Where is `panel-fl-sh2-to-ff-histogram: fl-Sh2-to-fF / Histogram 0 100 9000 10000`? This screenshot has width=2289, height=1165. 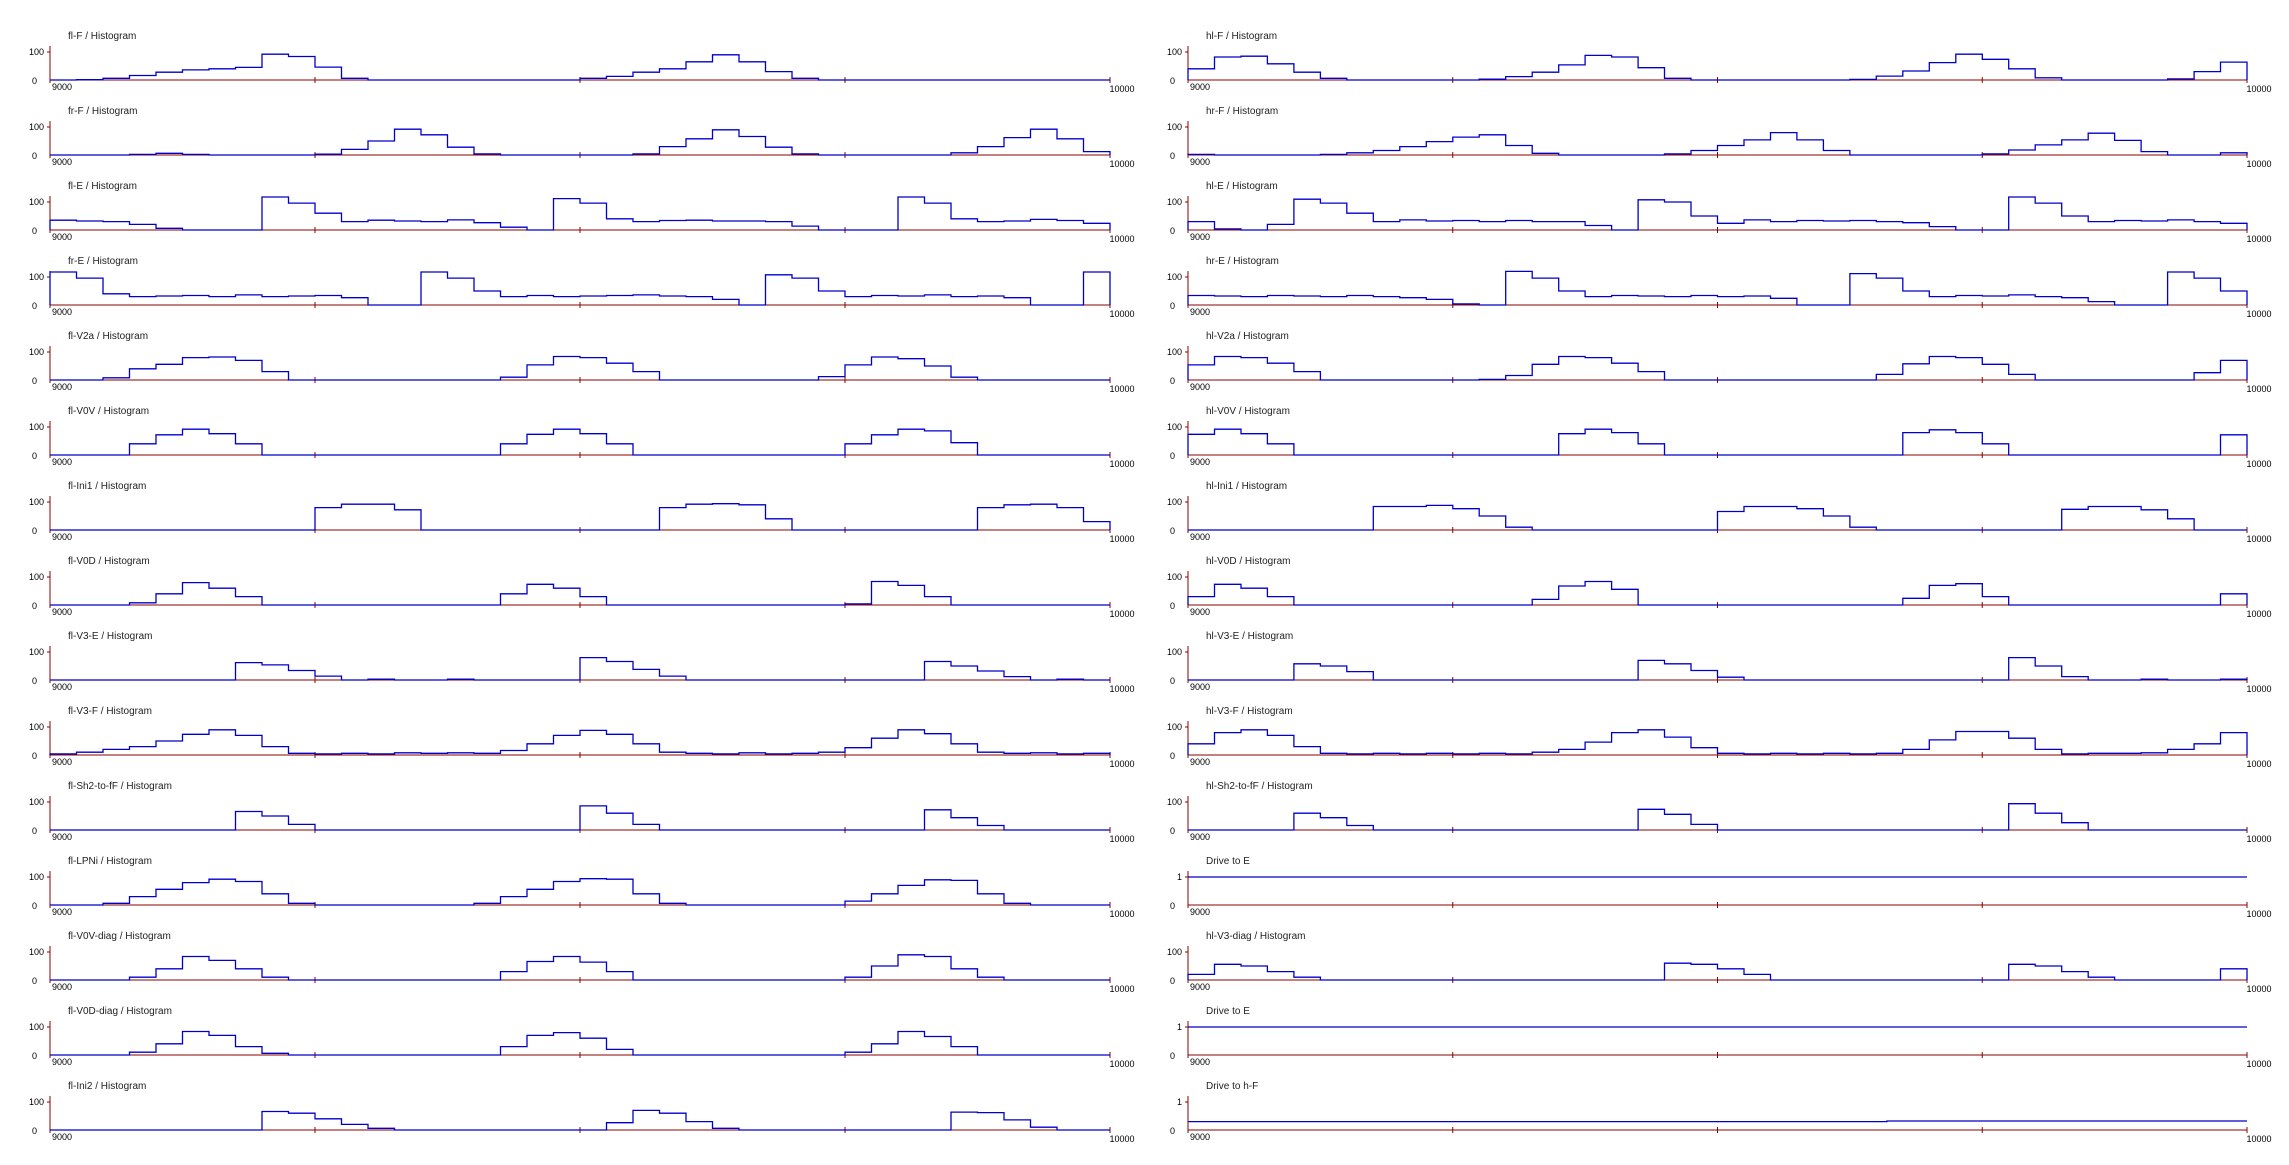
panel-fl-sh2-to-ff-histogram: fl-Sh2-to-fF / Histogram 0 100 9000 10000 is located at coordinates (582, 812).